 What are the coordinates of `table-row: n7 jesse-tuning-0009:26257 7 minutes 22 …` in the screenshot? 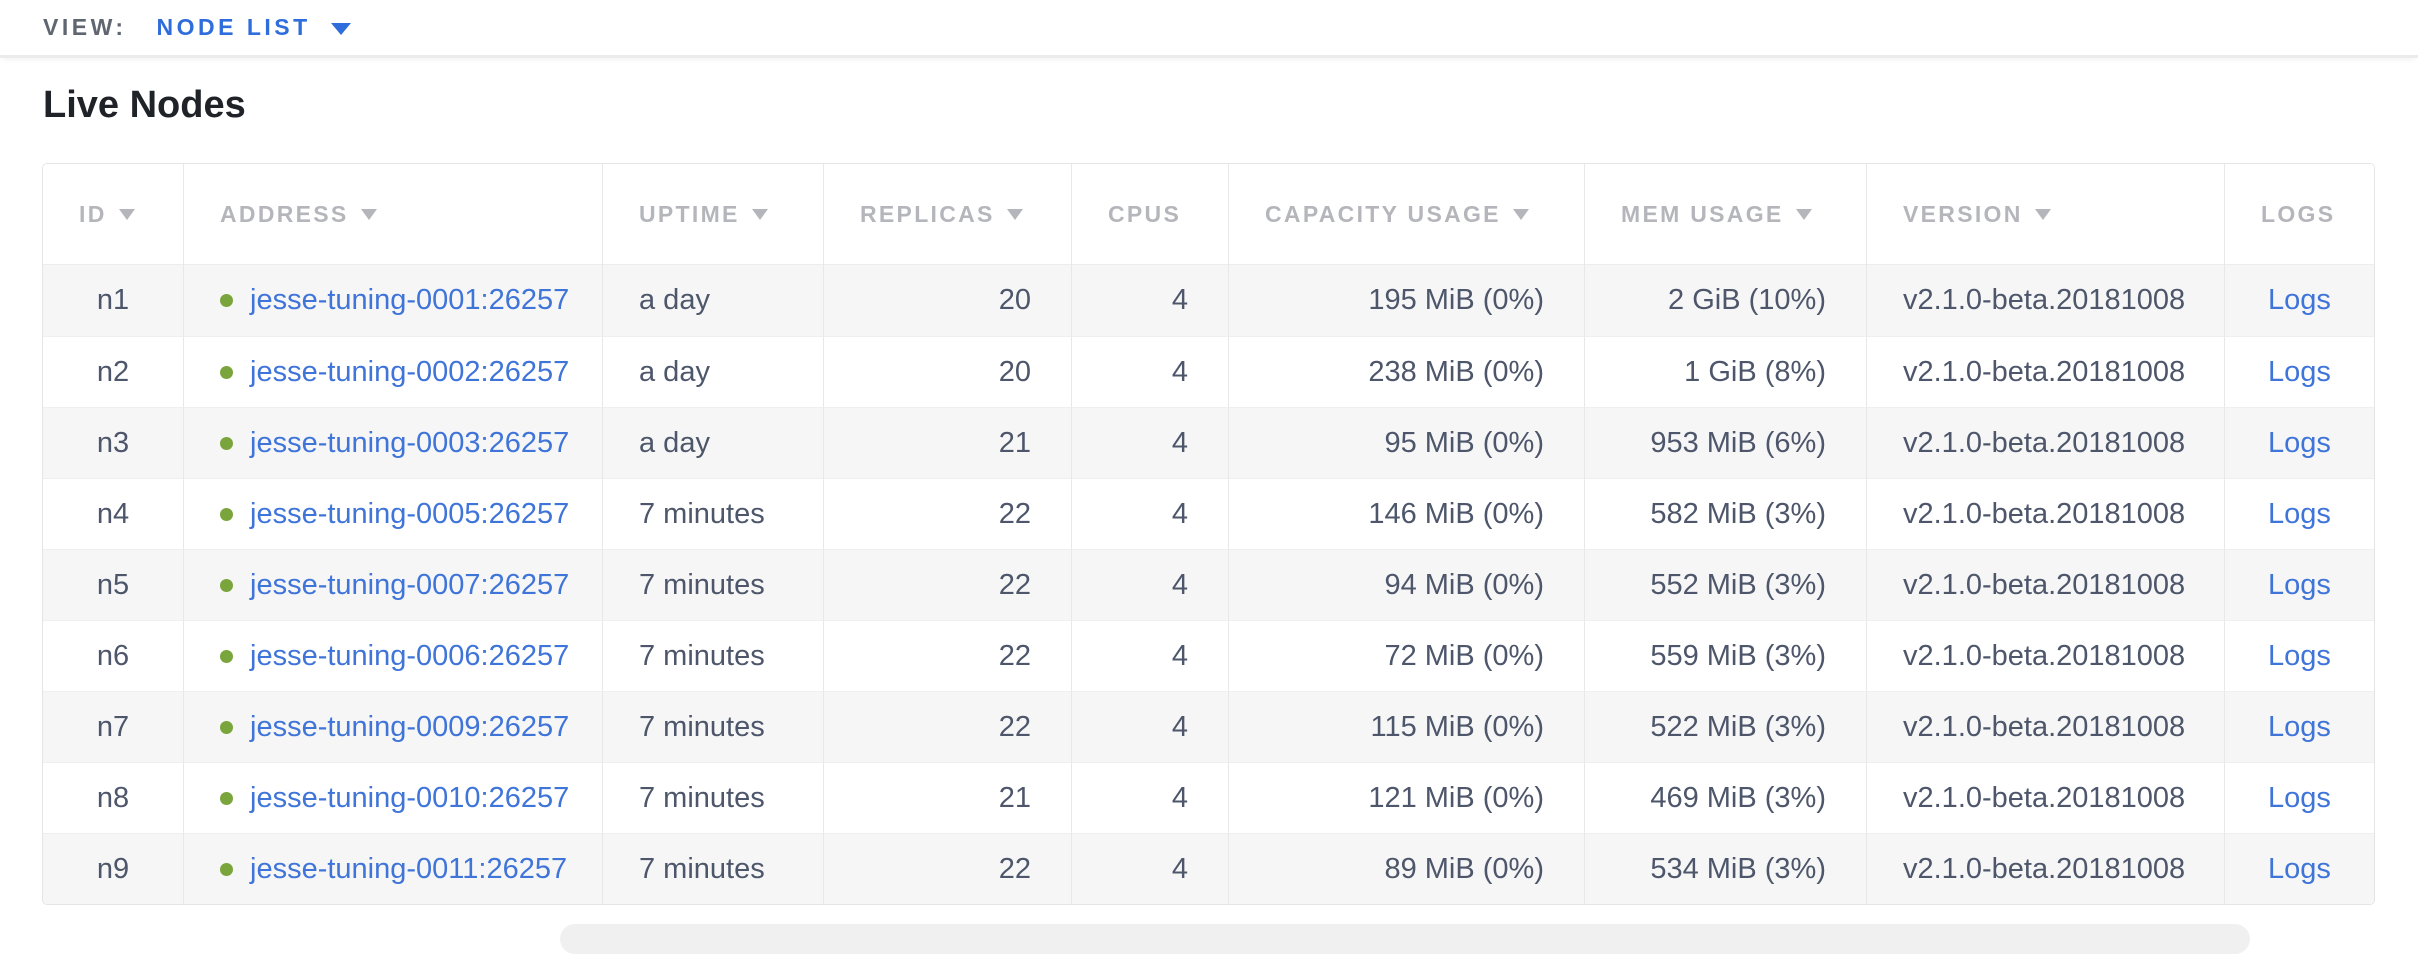 It's located at (1208, 726).